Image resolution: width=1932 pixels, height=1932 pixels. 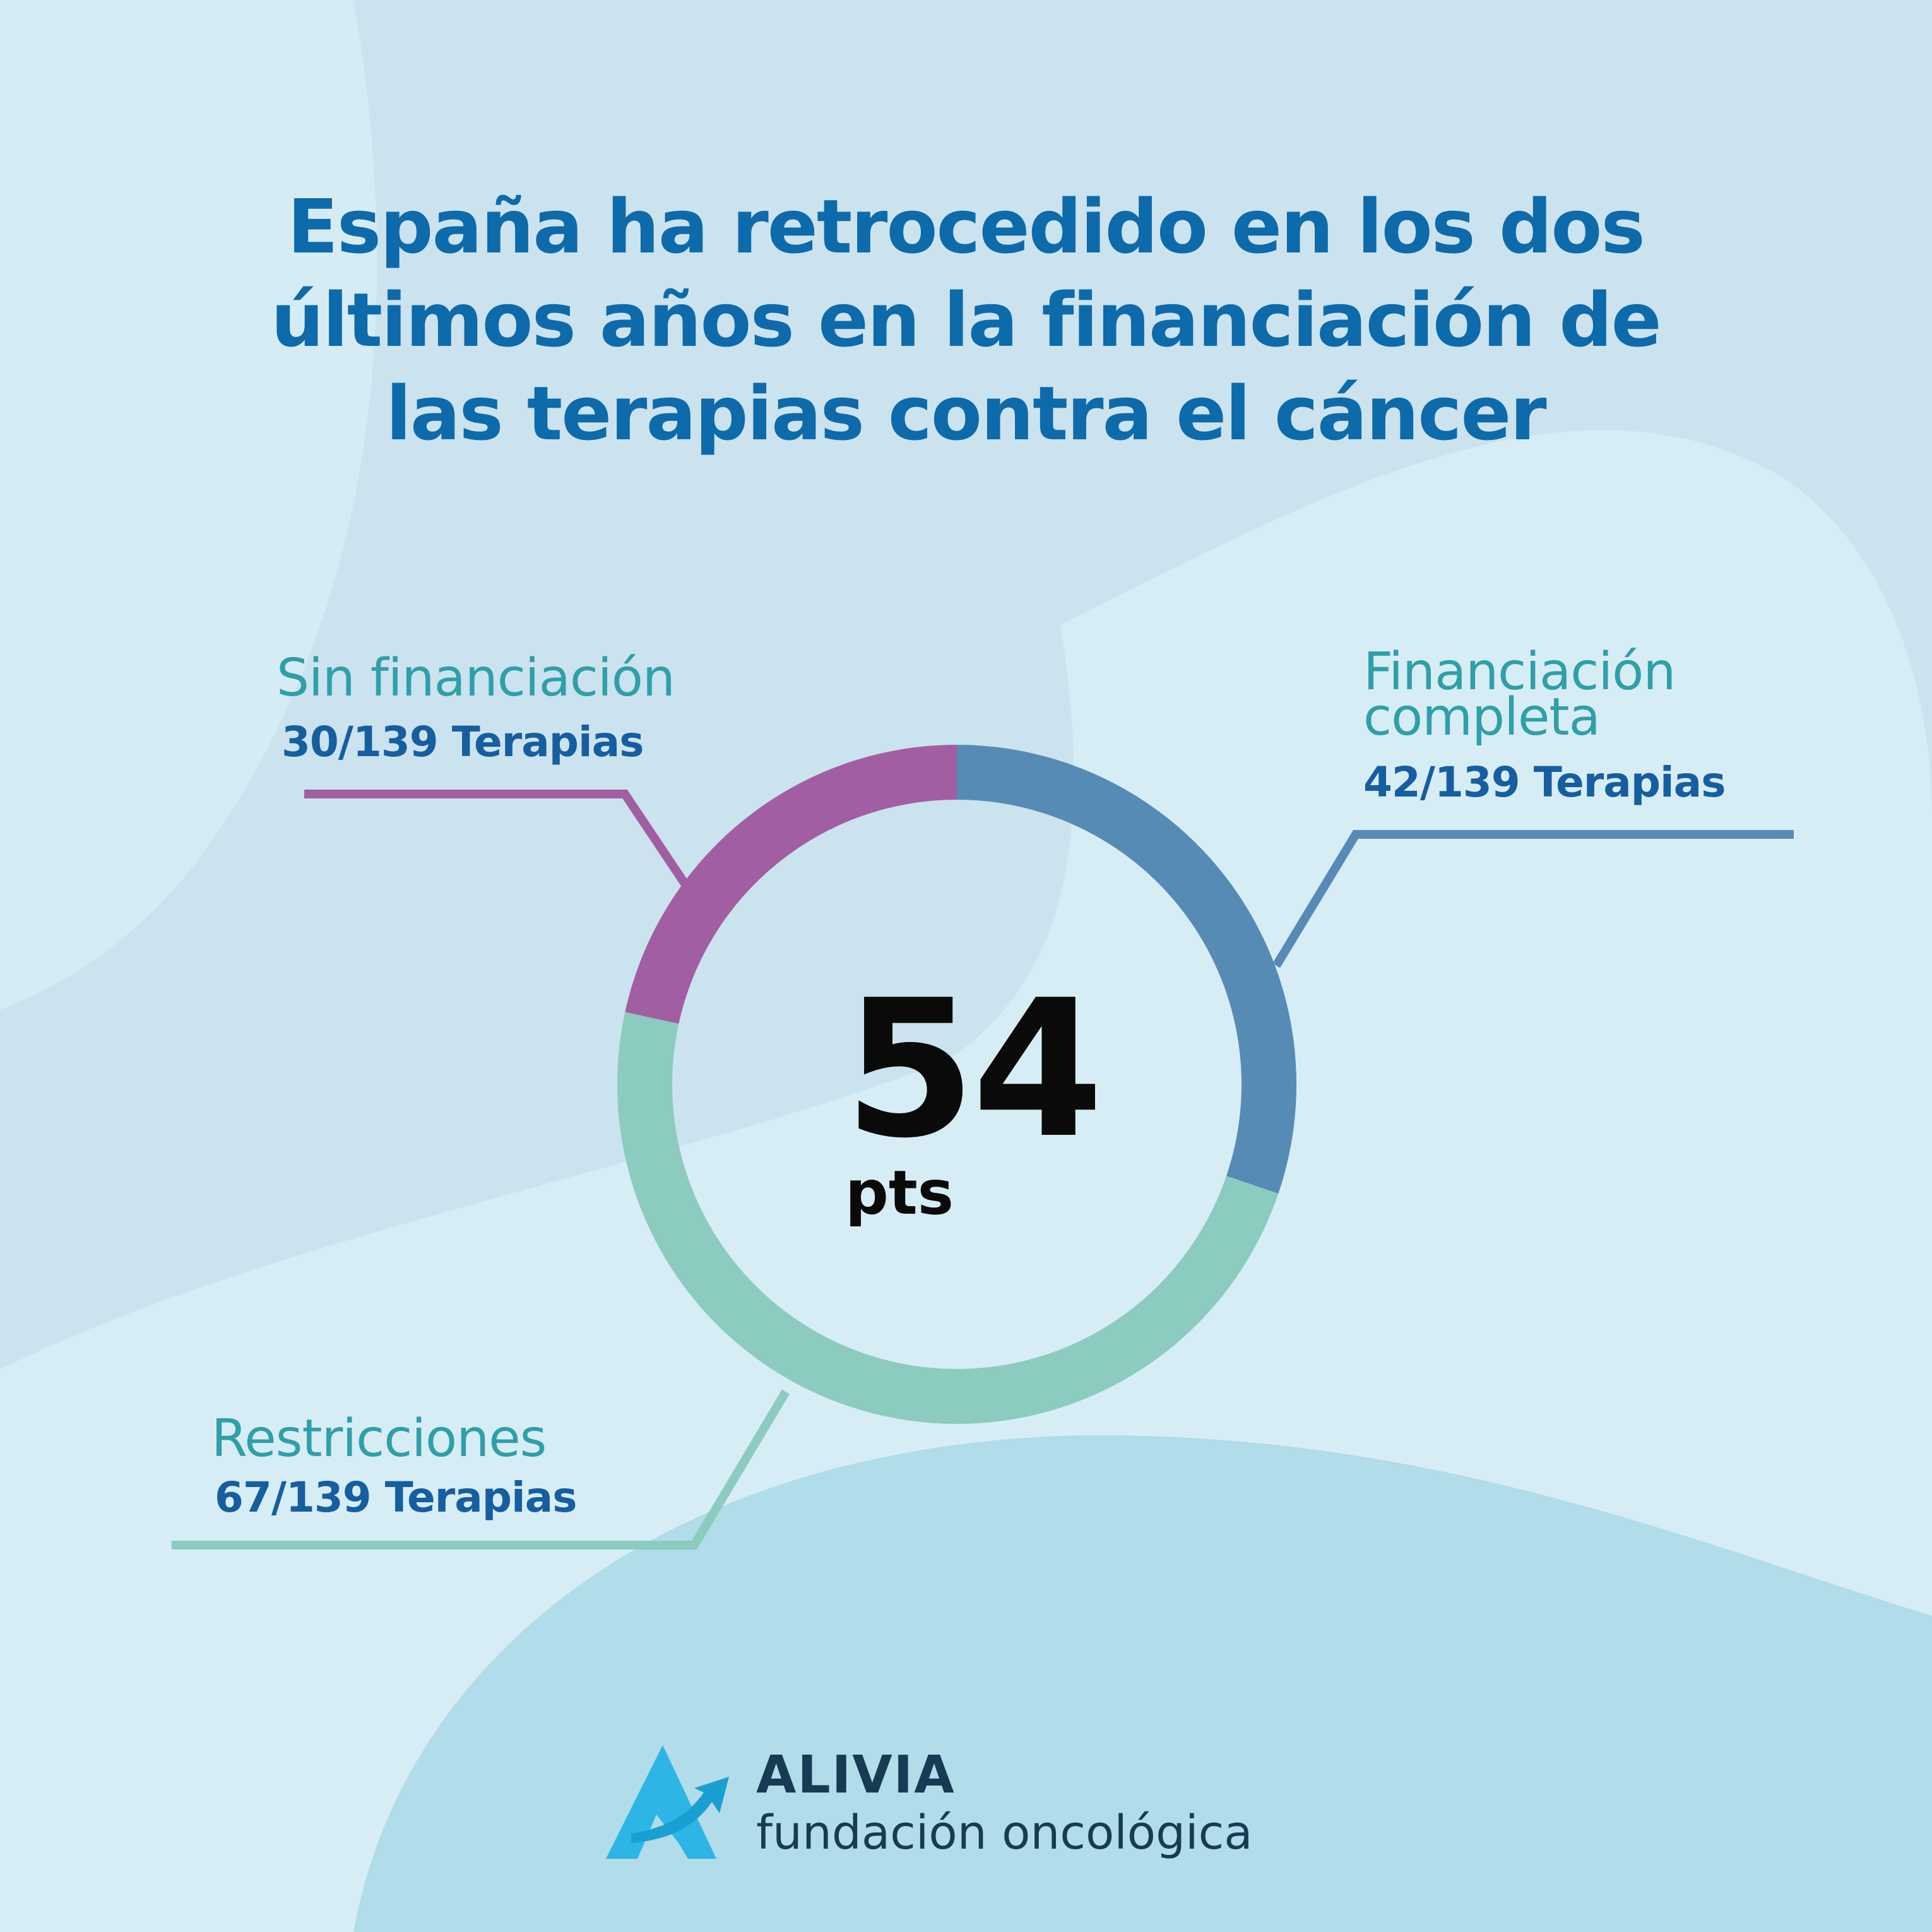 I want to click on alivia-logo-icon, so click(x=667, y=1802).